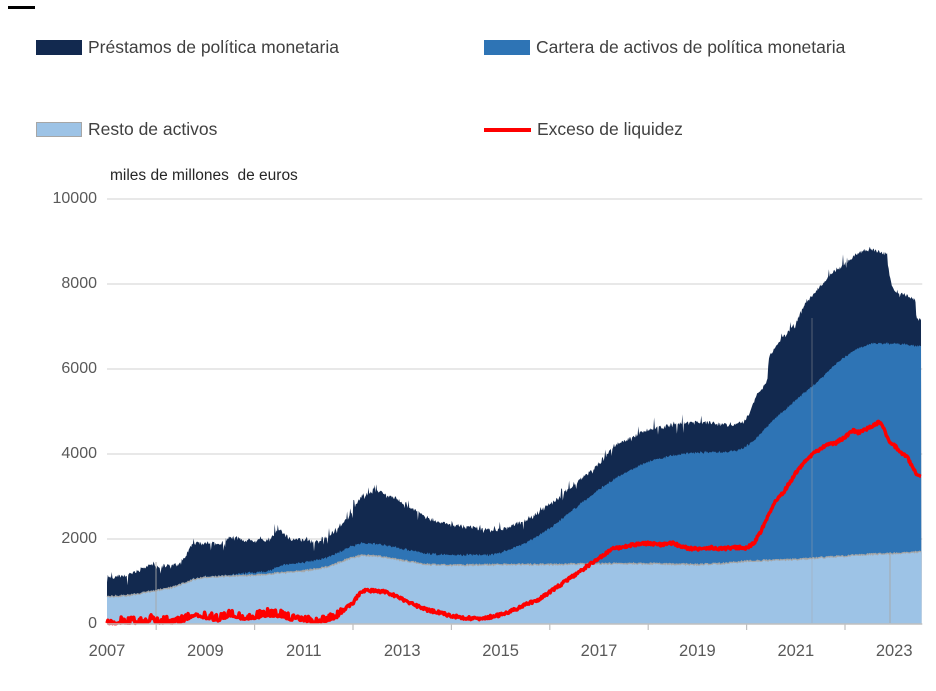  What do you see at coordinates (79, 538) in the screenshot?
I see `y-axis-label-2000: 2000` at bounding box center [79, 538].